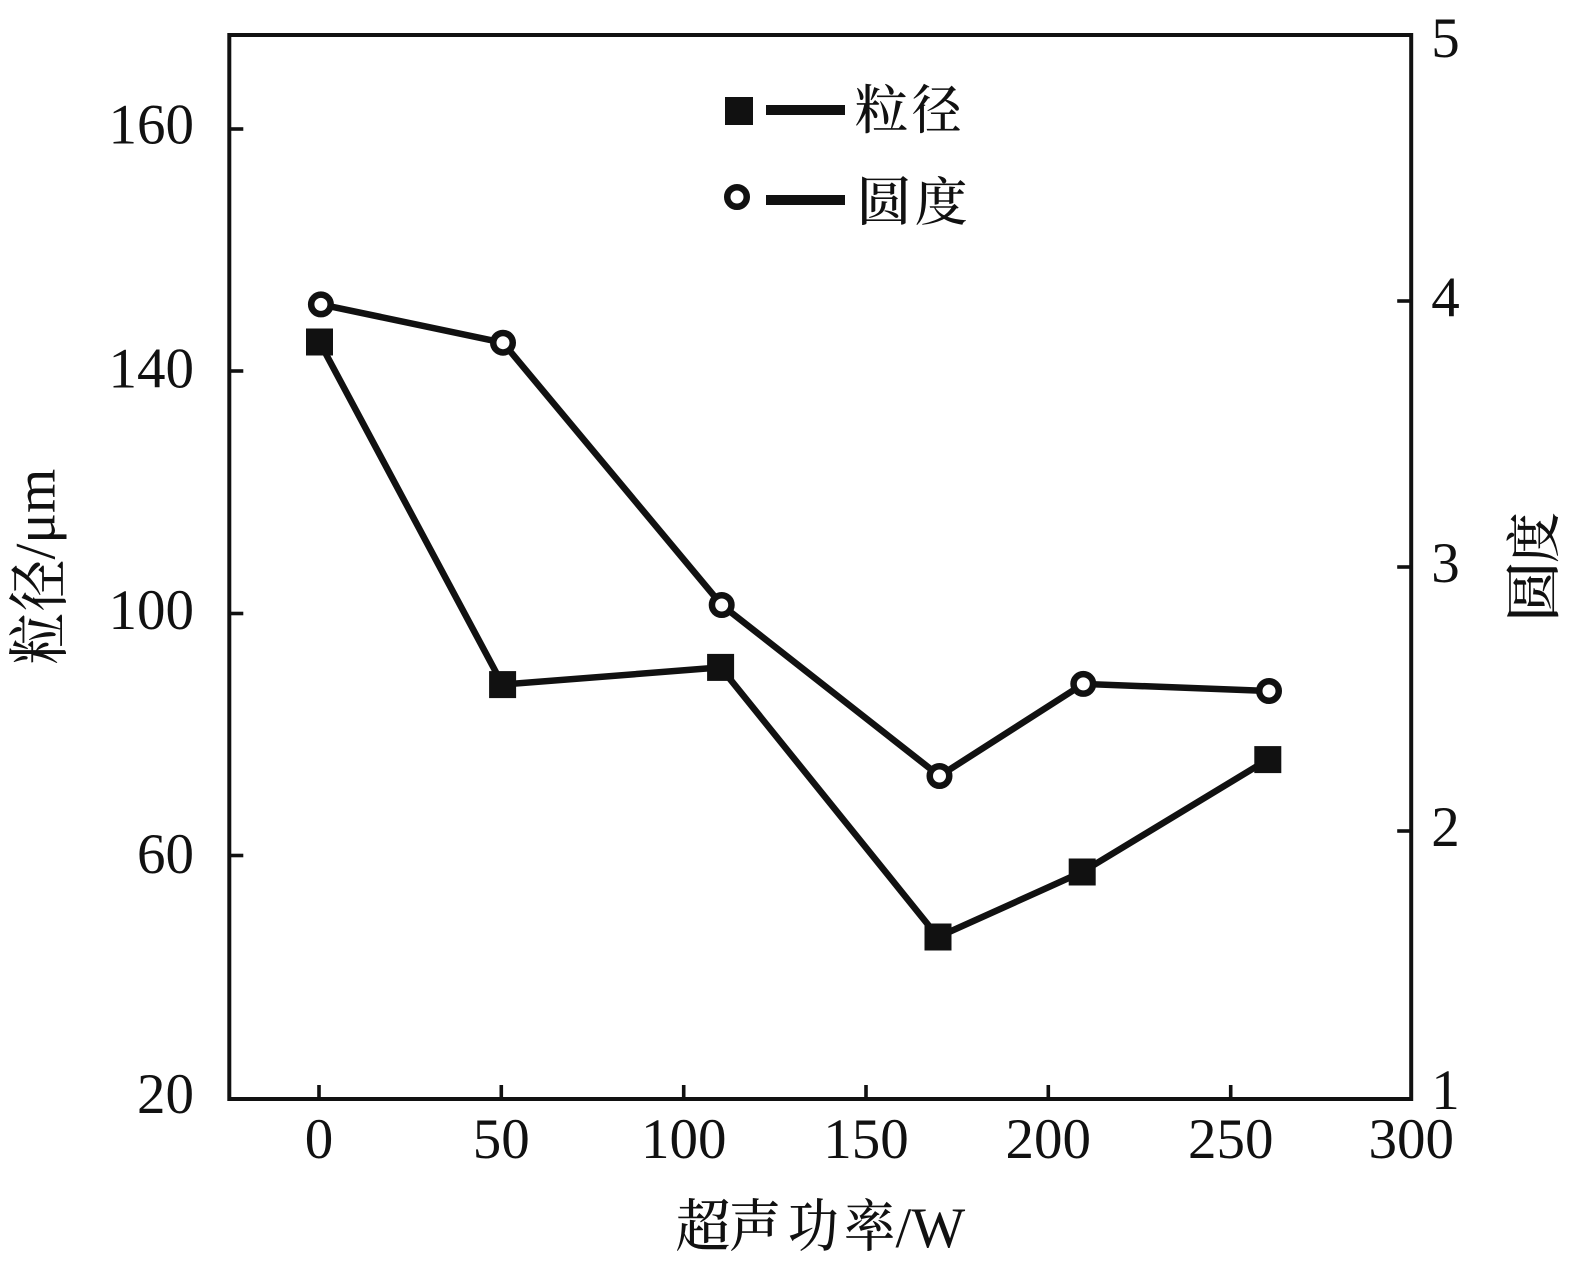 This screenshot has height=1268, width=1575. What do you see at coordinates (1445, 563) in the screenshot?
I see `svg-text: 3` at bounding box center [1445, 563].